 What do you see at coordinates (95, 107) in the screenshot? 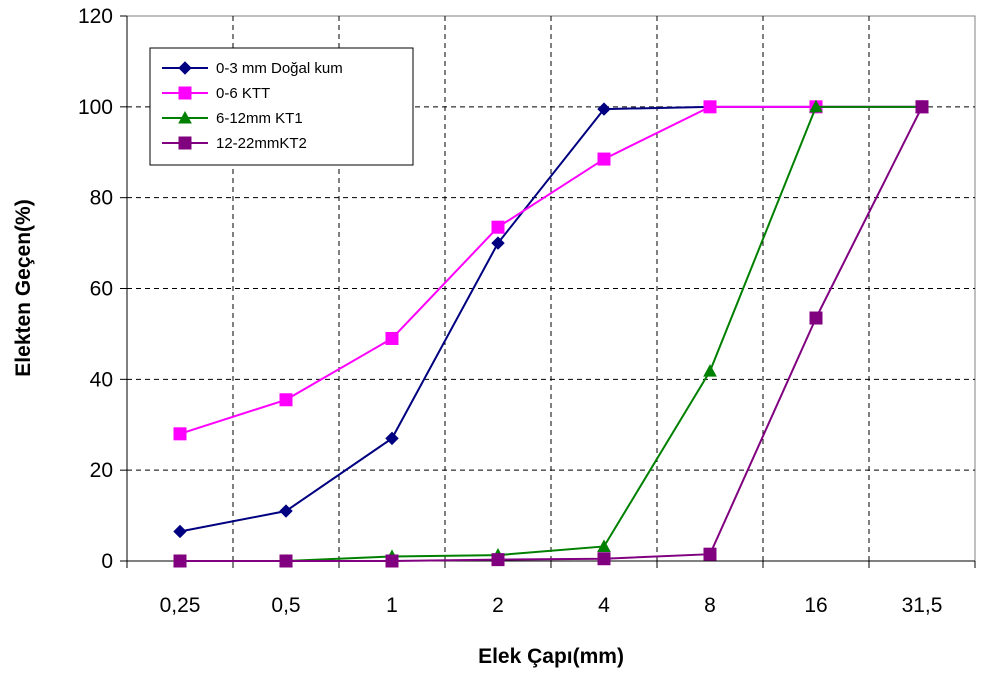
I see `y-tick-label: 100` at bounding box center [95, 107].